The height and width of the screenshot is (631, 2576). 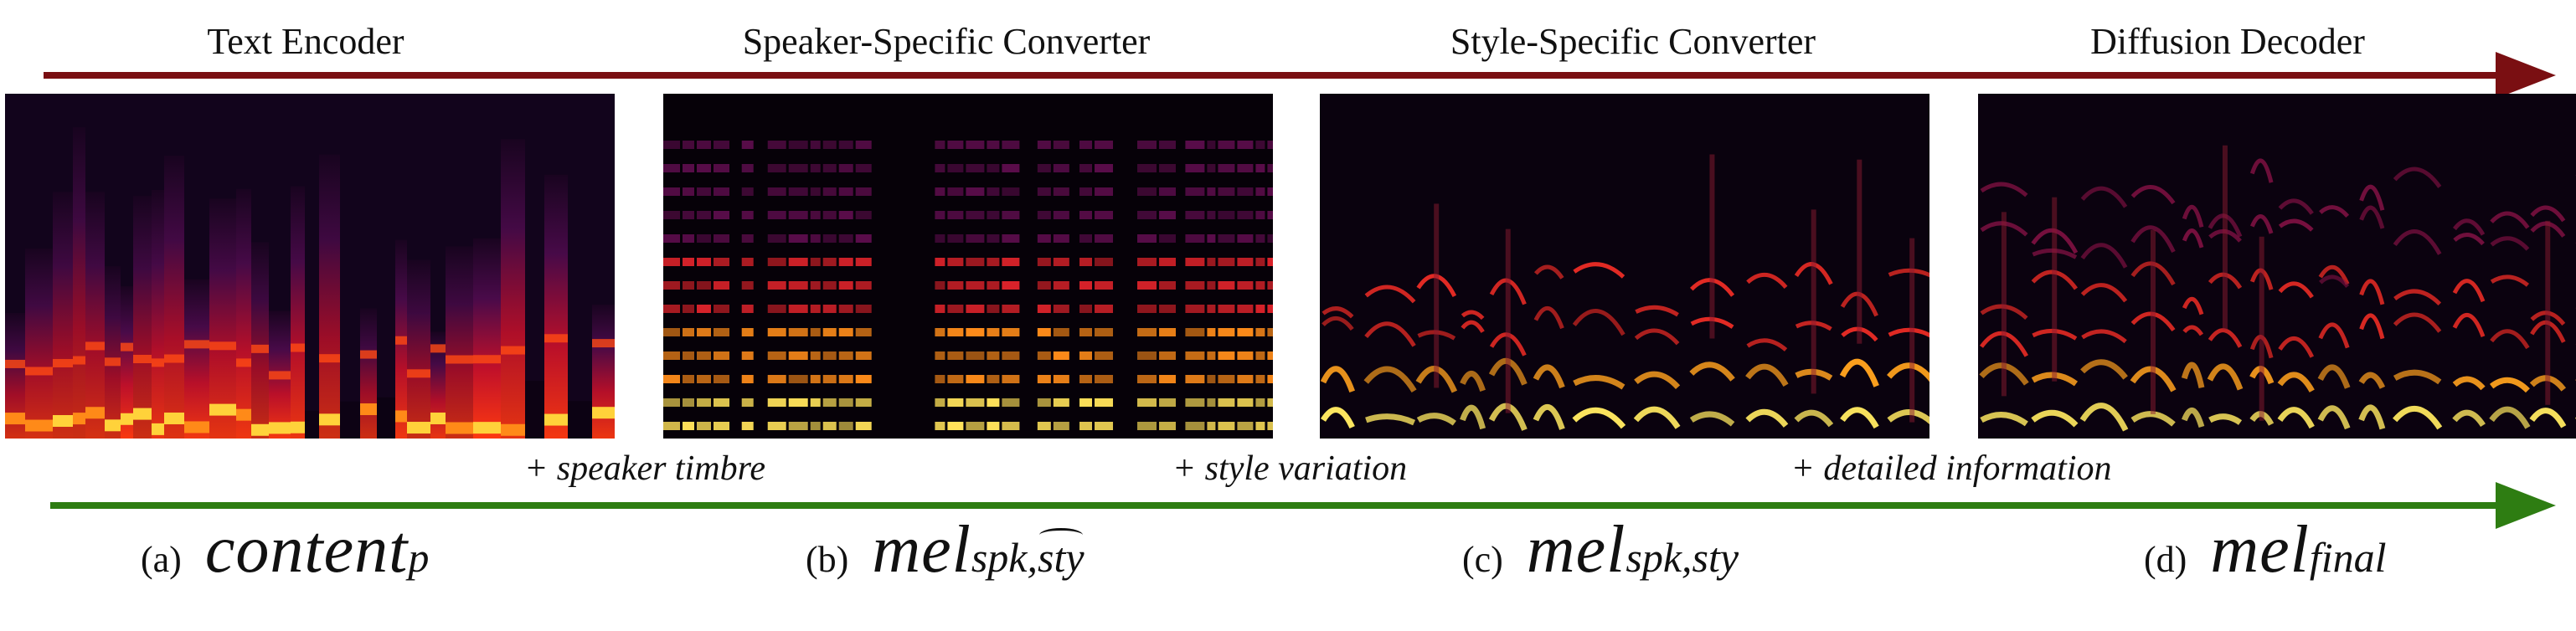 What do you see at coordinates (2348, 557) in the screenshot?
I see `caption-d-subscript: final` at bounding box center [2348, 557].